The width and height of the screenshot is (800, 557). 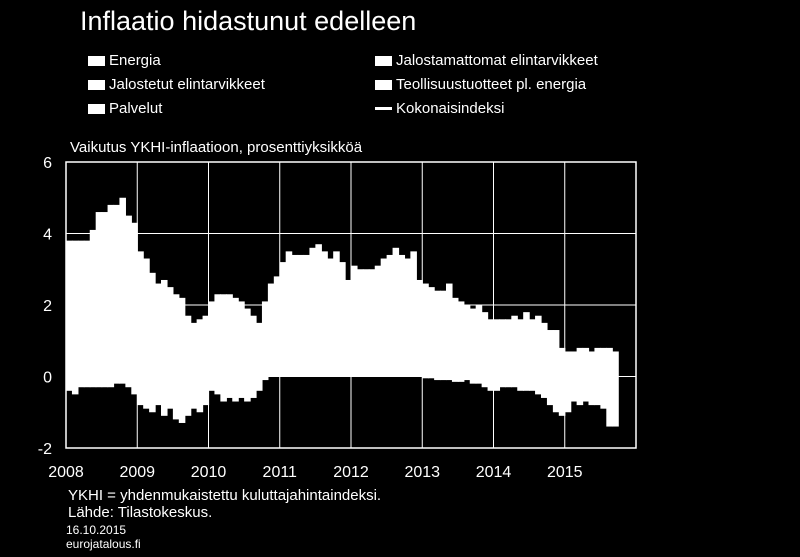 What do you see at coordinates (66, 472) in the screenshot?
I see `x-tick-label: 2008` at bounding box center [66, 472].